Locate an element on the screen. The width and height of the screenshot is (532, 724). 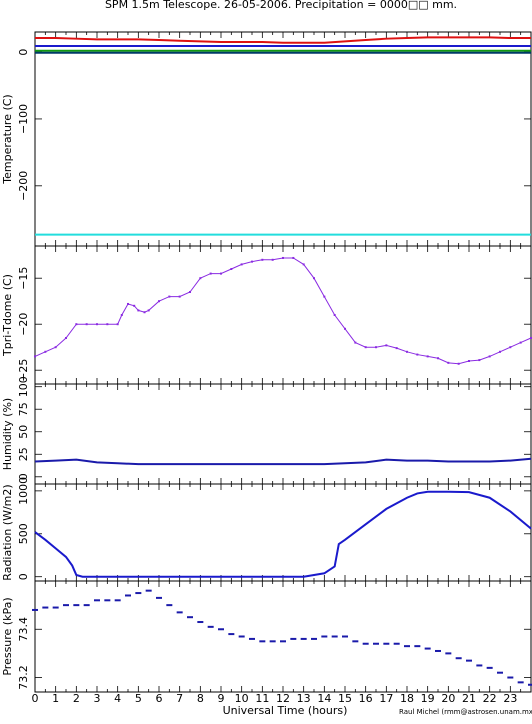
y-axis-label: Radiation (W/m2) is located at coordinates (7, 532).